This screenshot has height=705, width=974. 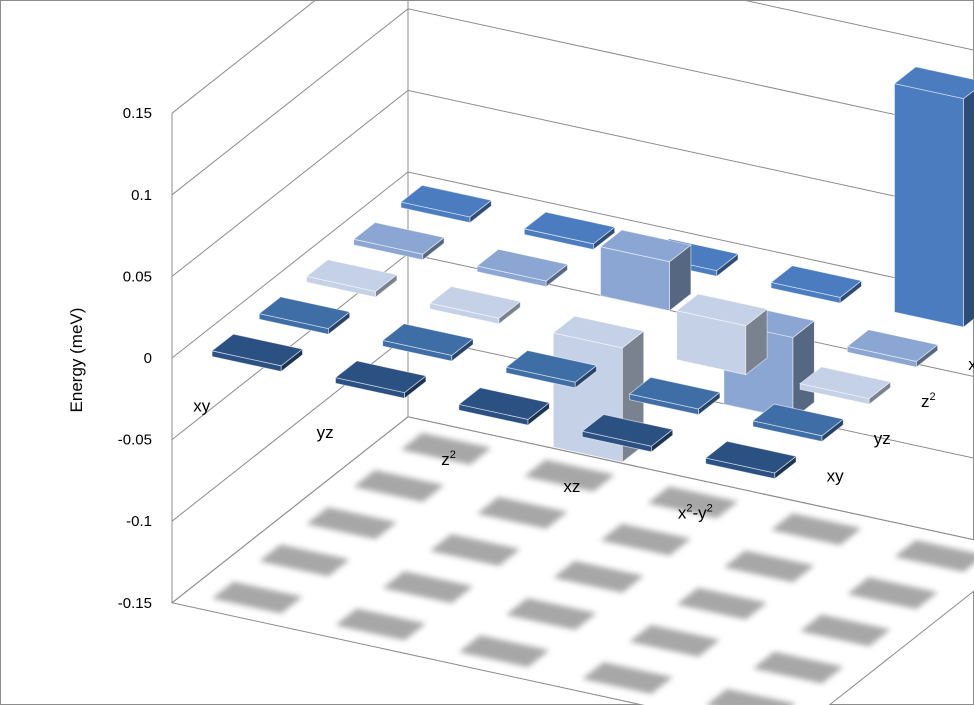 What do you see at coordinates (141, 195) in the screenshot?
I see `y-tick-label: 0.1` at bounding box center [141, 195].